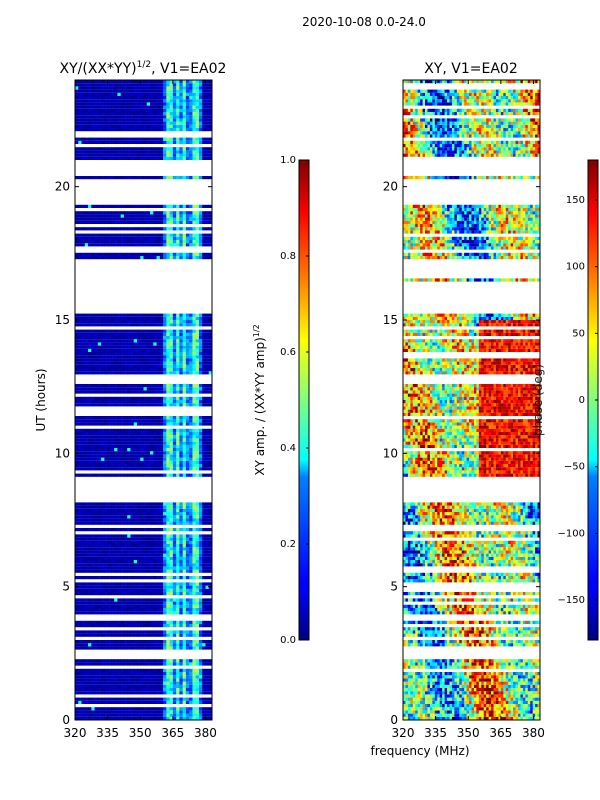 This screenshot has height=800, width=600. What do you see at coordinates (143, 331) in the screenshot?
I see `left-heatmap-row` at bounding box center [143, 331].